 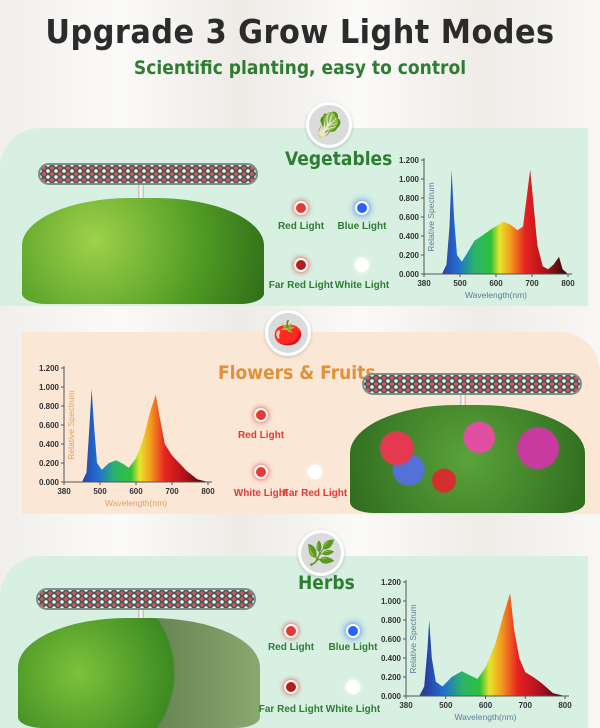 I want to click on section-title-herbs: Herbs, so click(x=326, y=583).